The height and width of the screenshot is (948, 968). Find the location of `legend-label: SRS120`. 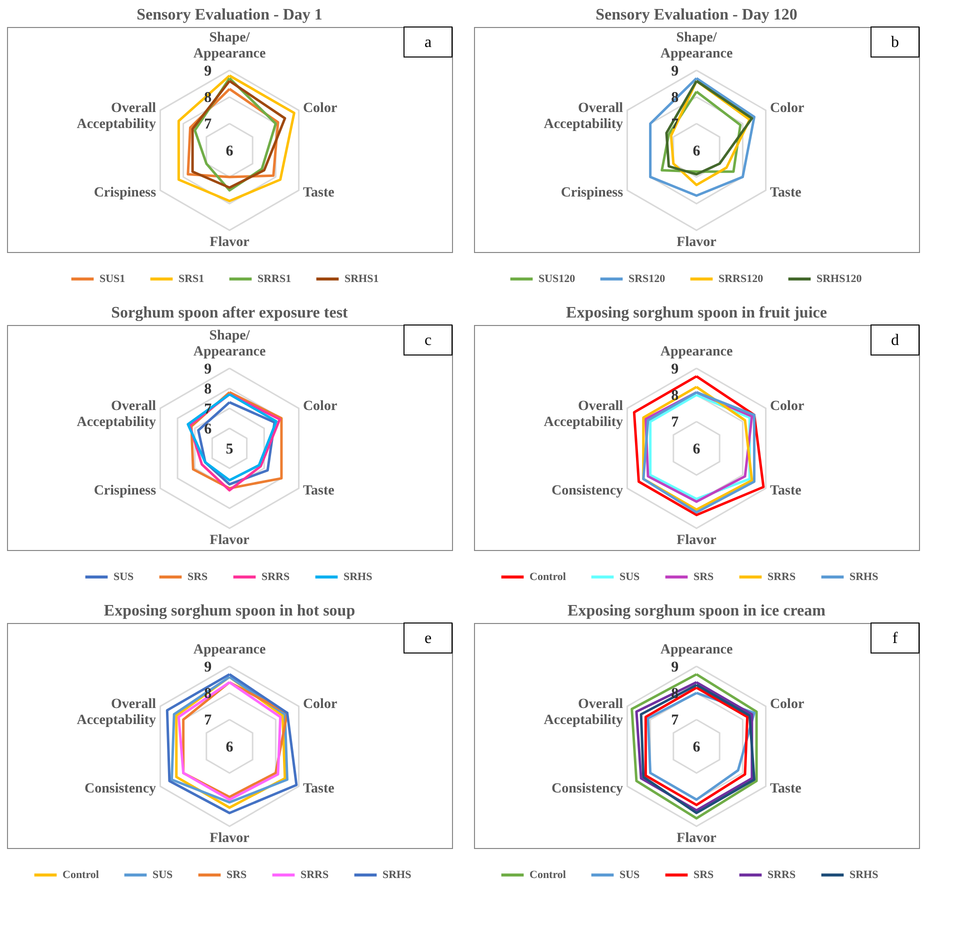

legend-label: SRS120 is located at coordinates (647, 279).